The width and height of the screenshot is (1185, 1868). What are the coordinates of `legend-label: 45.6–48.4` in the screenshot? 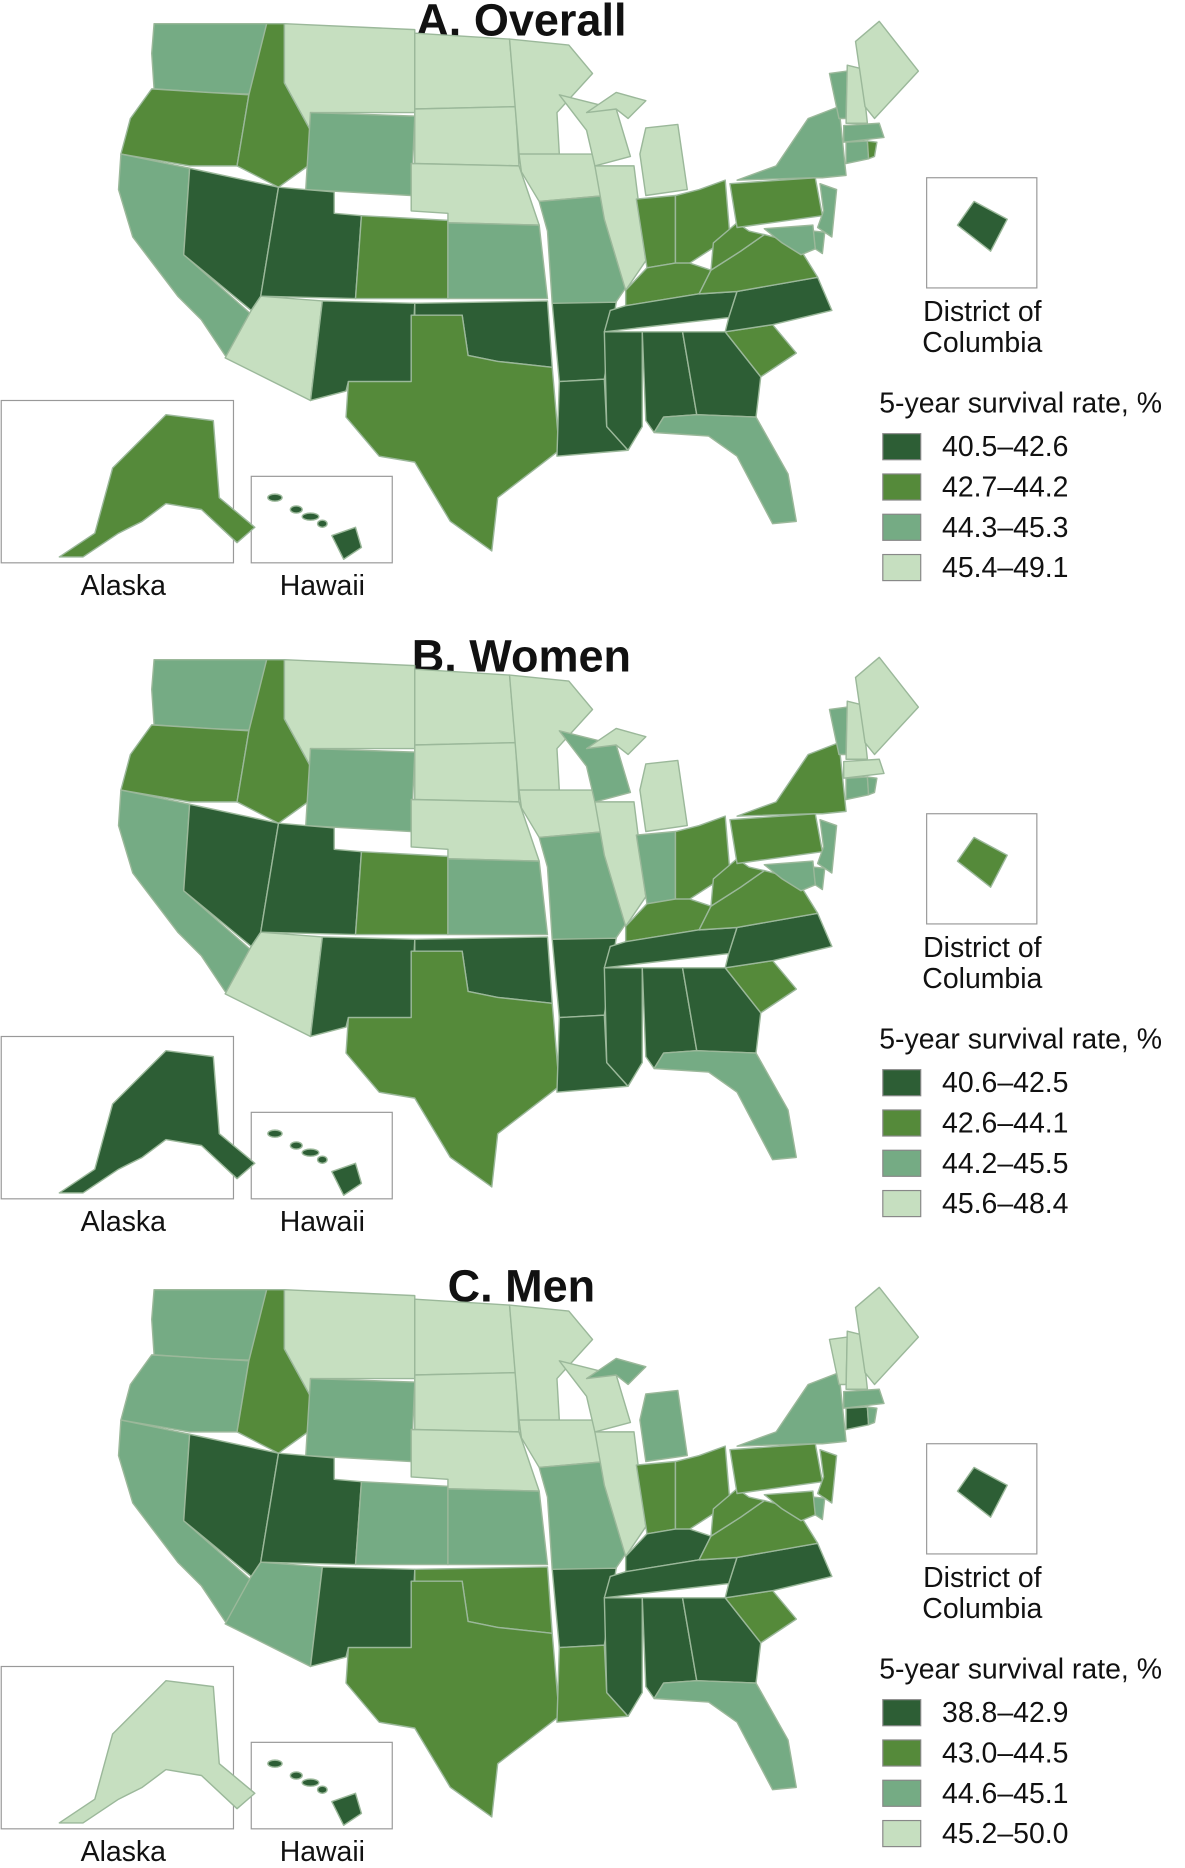 It's located at (1005, 1204).